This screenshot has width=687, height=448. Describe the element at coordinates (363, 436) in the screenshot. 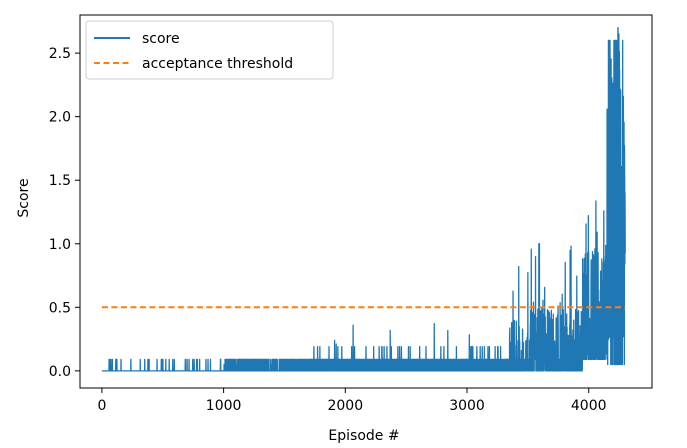

I see `x-axis-label: Episode #` at that location.